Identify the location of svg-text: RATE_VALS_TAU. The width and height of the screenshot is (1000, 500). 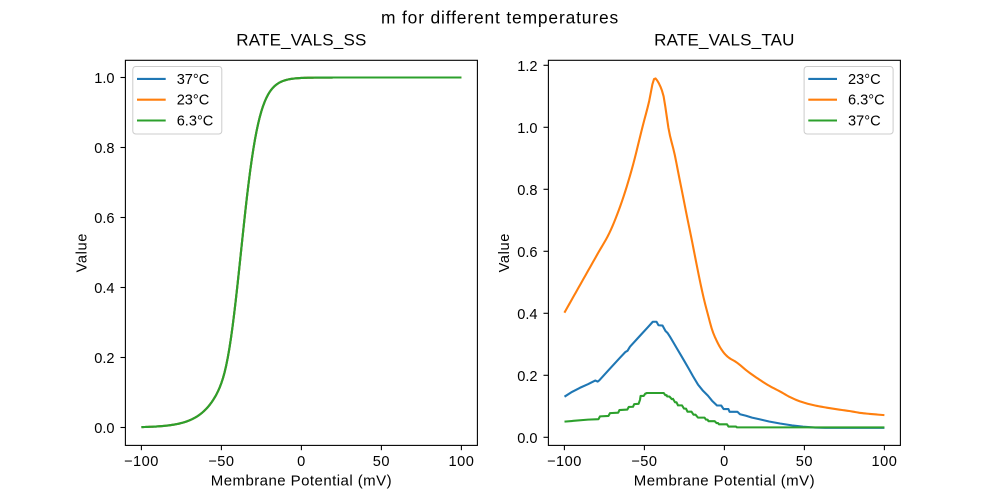
(724, 39).